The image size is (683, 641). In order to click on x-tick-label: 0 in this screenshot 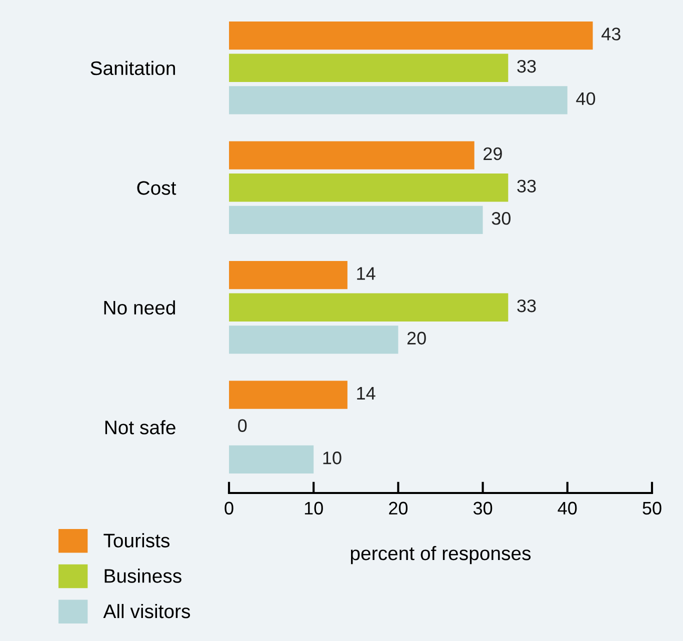, I will do `click(229, 508)`.